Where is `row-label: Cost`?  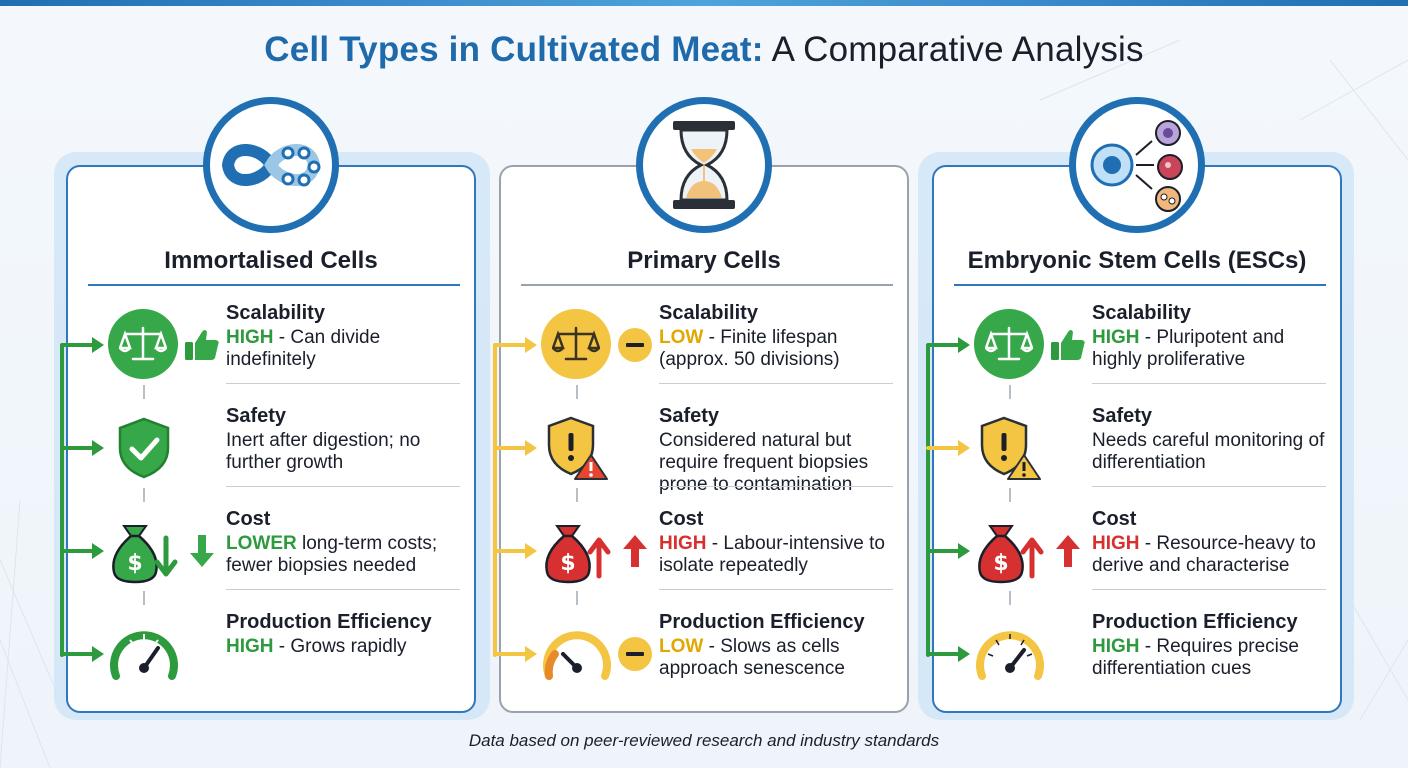
row-label: Cost is located at coordinates (681, 519).